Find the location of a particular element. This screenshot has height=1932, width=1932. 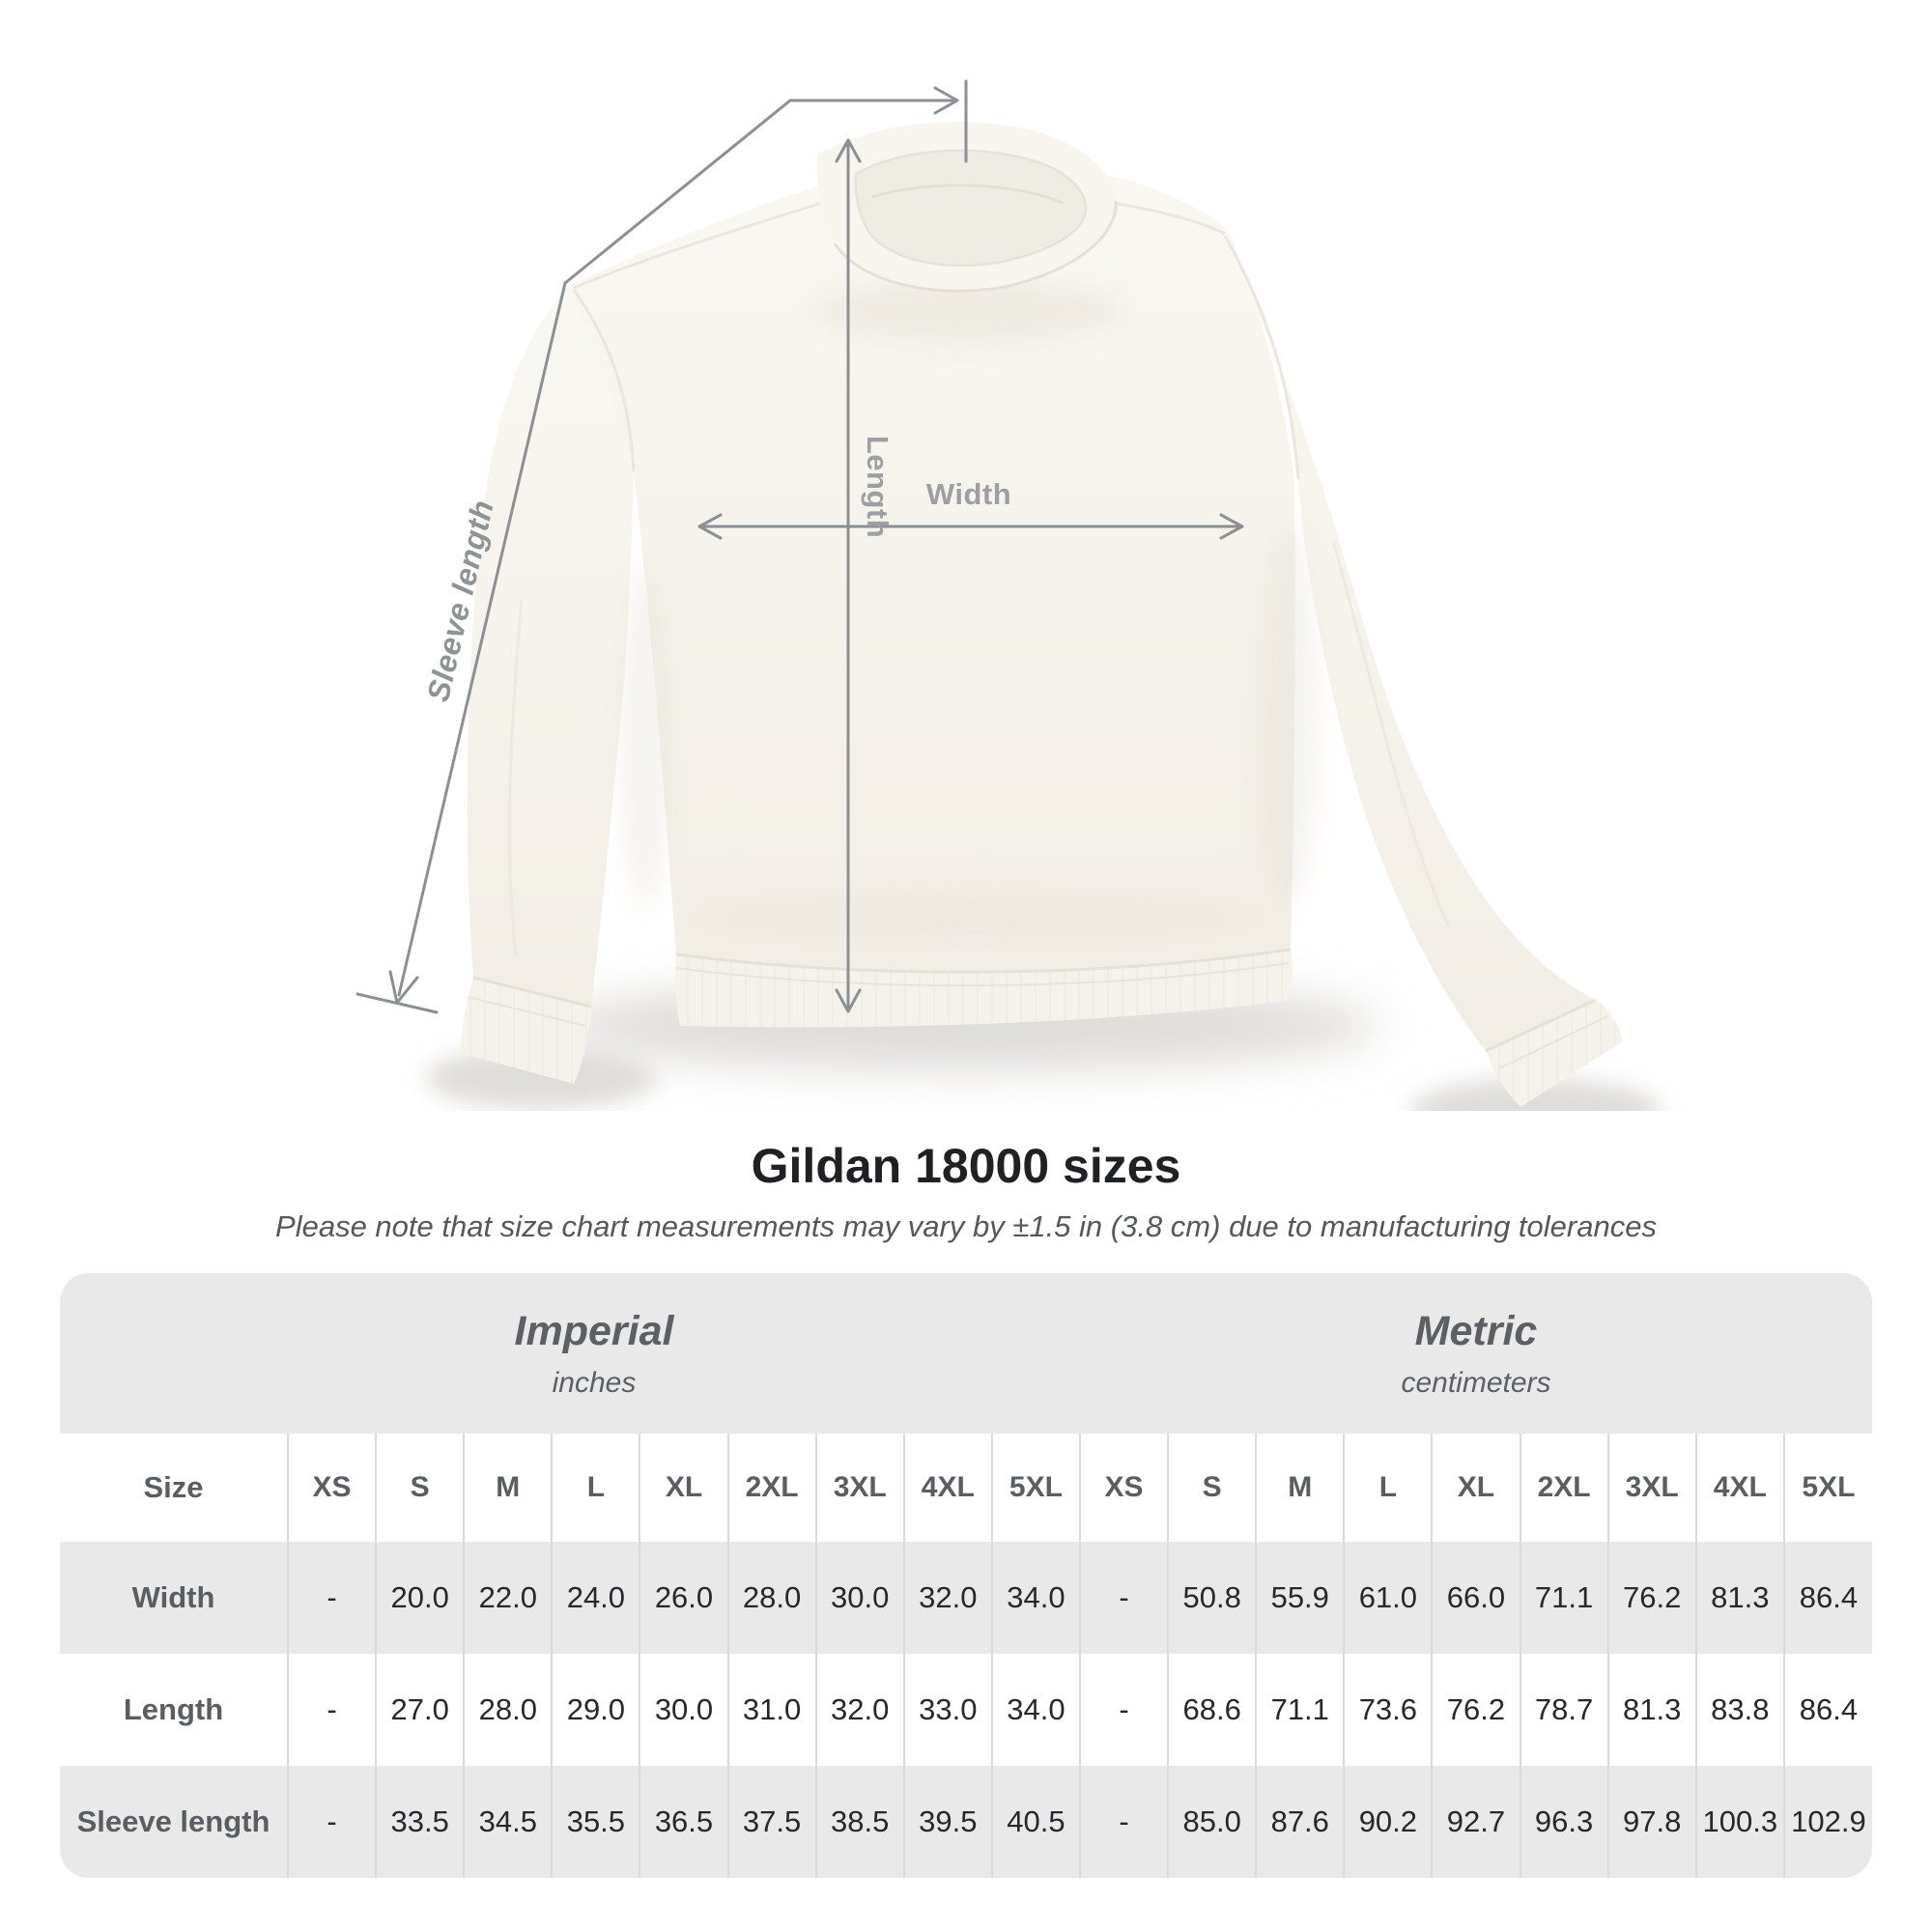

imperial-unit-label: inches is located at coordinates (594, 1382).